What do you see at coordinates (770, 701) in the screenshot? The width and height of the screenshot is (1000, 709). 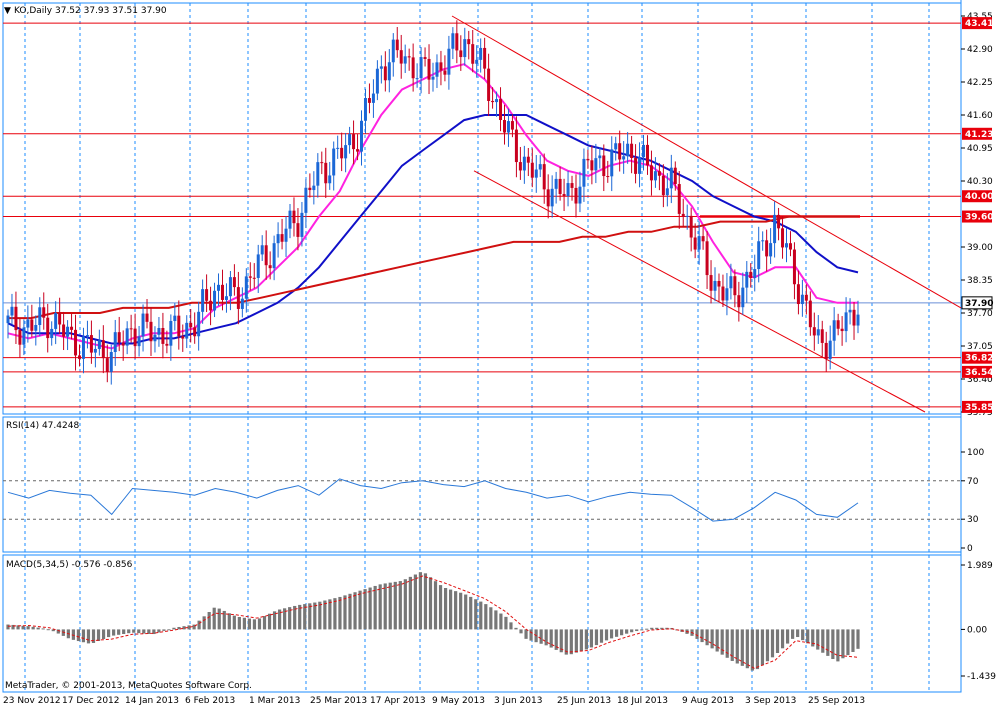 I see `x-axis-label: 3 Sep 2013` at bounding box center [770, 701].